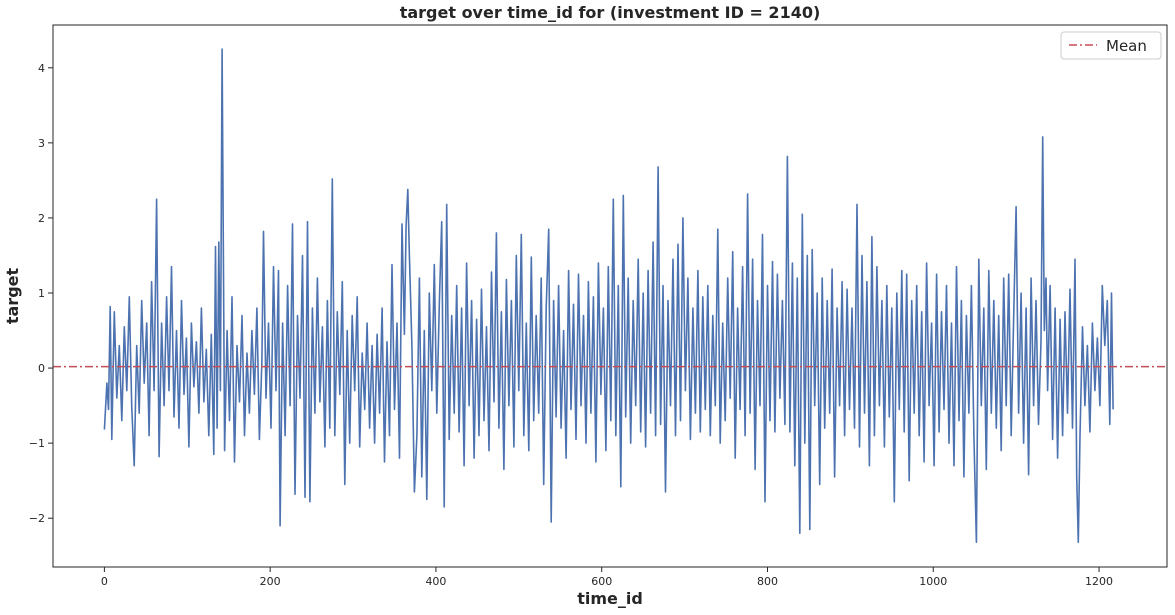  I want to click on legend-box, so click(1111, 45).